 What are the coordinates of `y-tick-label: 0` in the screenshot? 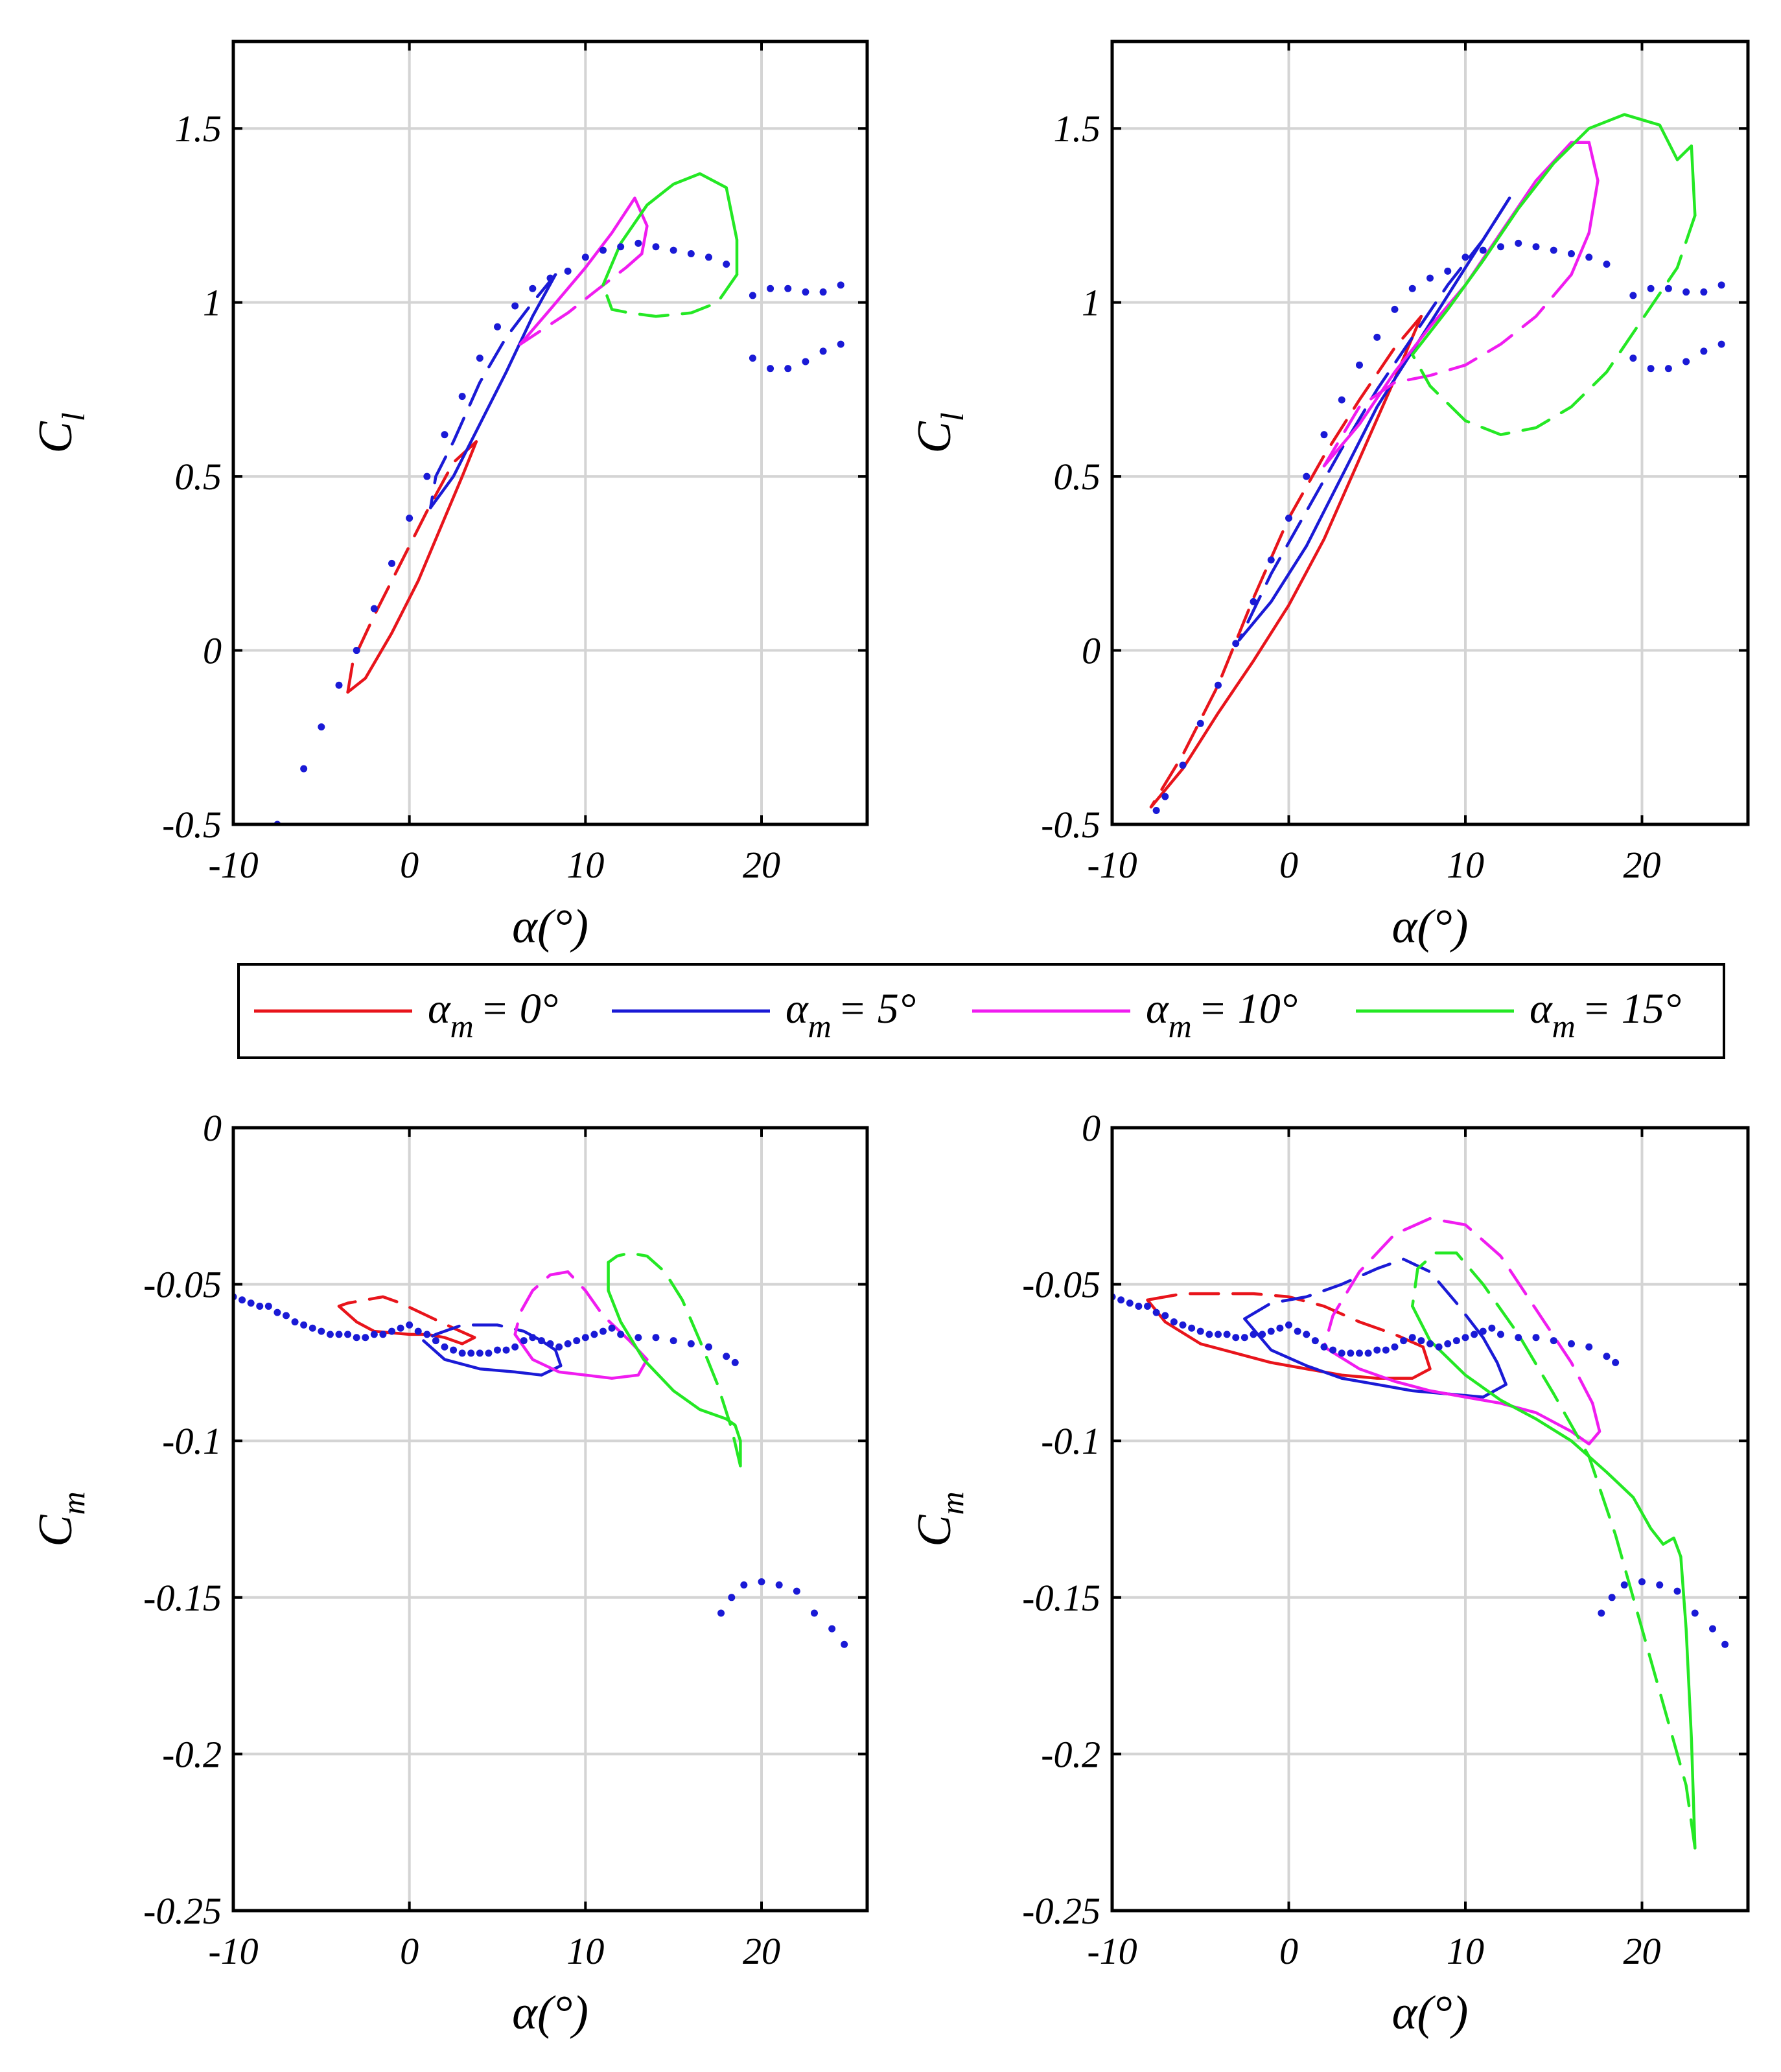 It's located at (212, 1128).